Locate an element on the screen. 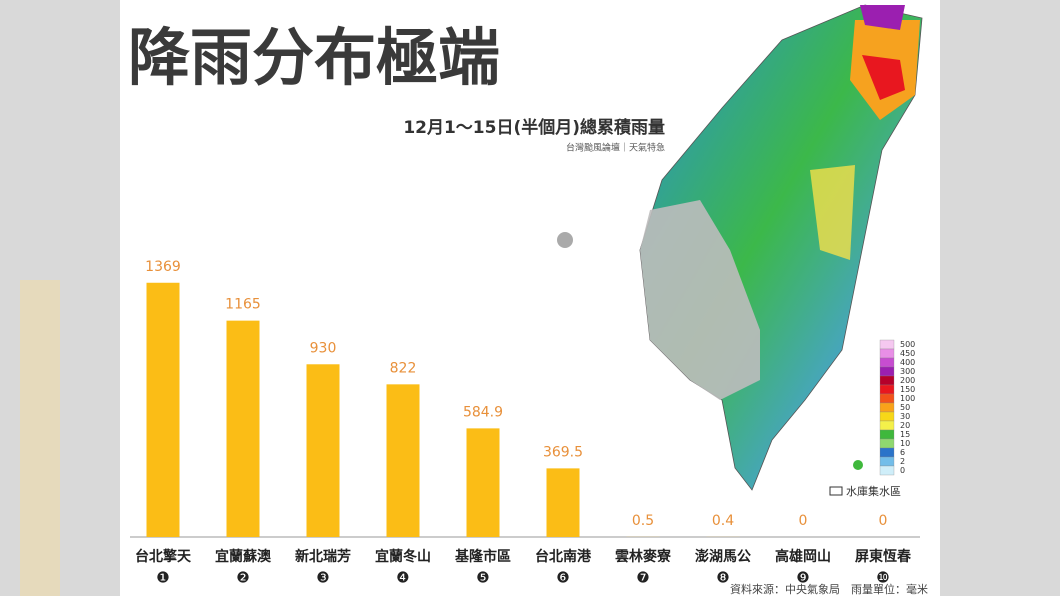 This screenshot has width=1060, height=596. legend-label: 300 is located at coordinates (907, 371).